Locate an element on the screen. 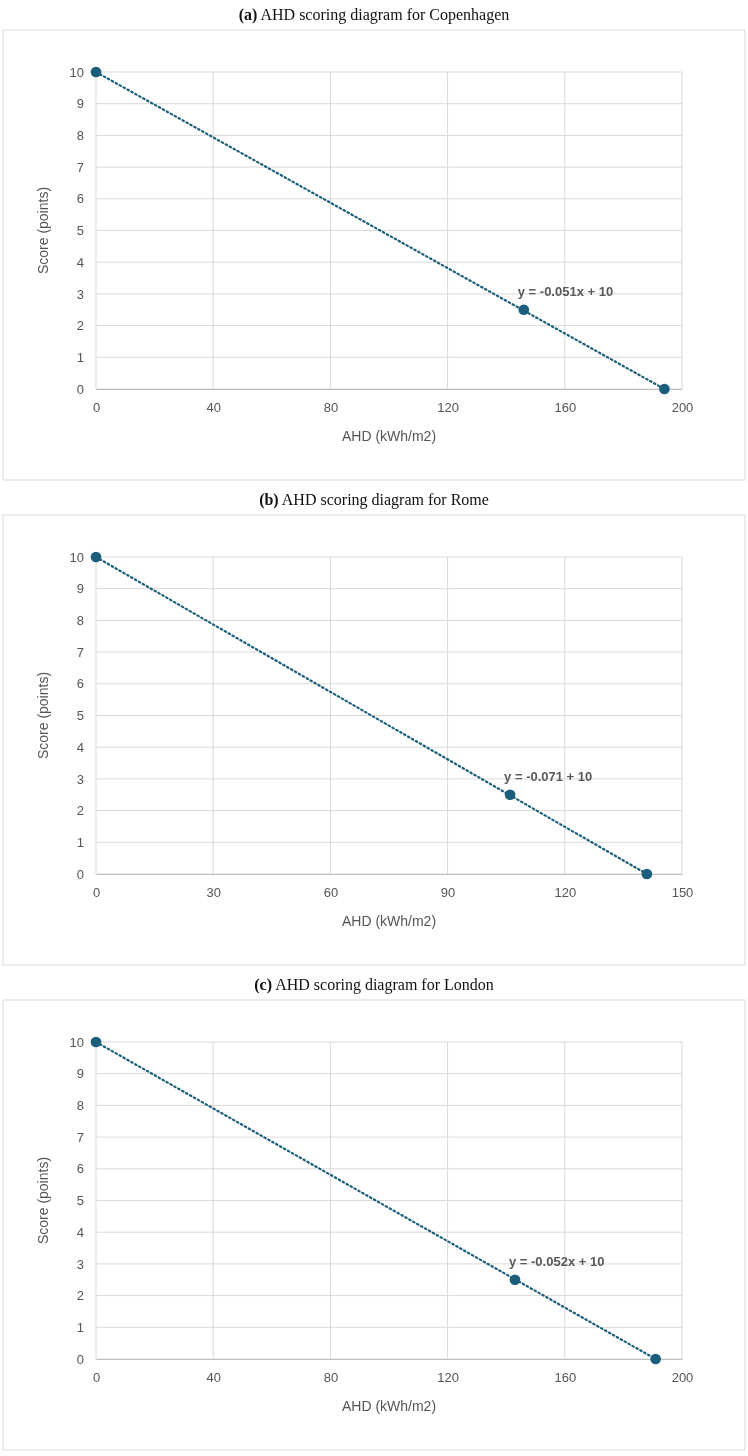  x-tick-label: 150 is located at coordinates (682, 893).